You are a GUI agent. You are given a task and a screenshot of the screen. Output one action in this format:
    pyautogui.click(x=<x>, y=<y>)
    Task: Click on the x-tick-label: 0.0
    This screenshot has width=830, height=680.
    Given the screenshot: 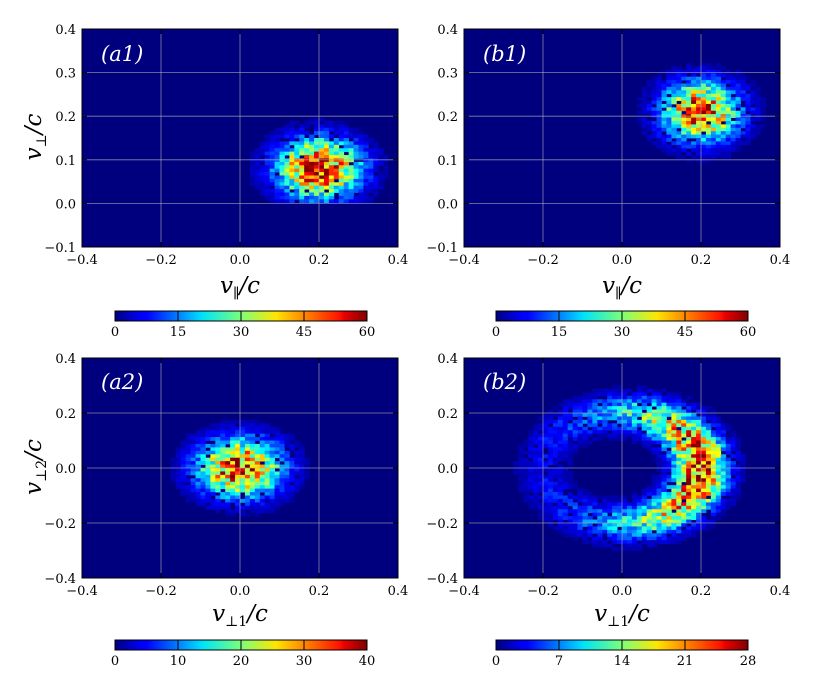 What is the action you would take?
    pyautogui.click(x=240, y=591)
    